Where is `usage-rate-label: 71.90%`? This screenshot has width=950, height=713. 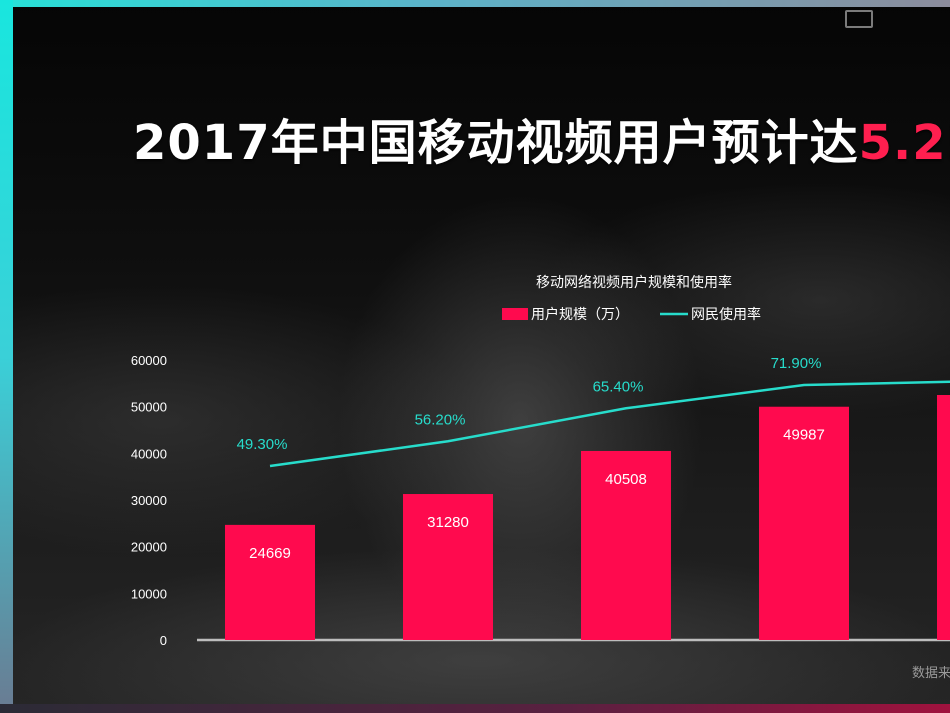 usage-rate-label: 71.90% is located at coordinates (796, 363).